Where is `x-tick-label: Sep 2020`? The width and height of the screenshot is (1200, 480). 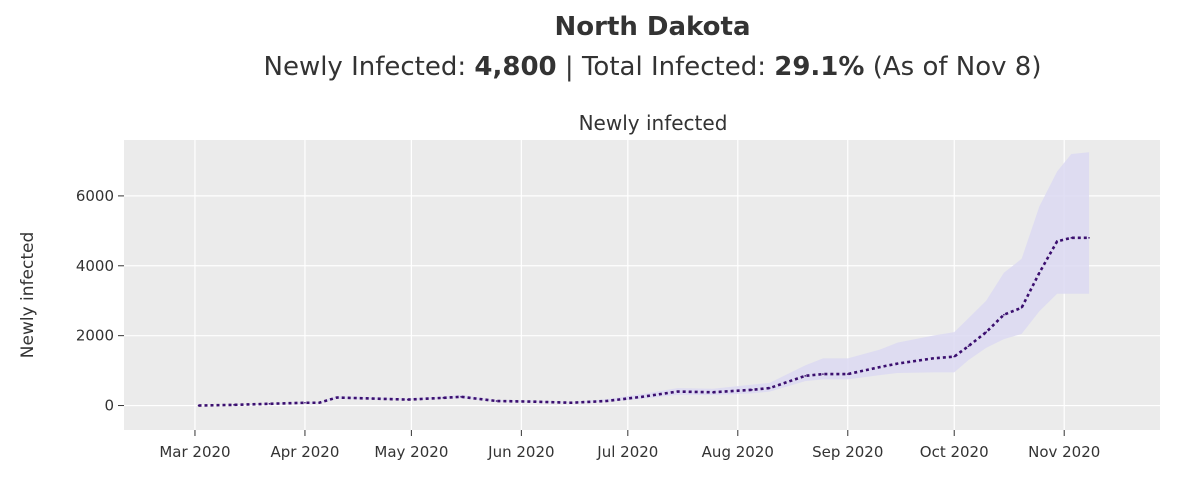 x-tick-label: Sep 2020 is located at coordinates (847, 452).